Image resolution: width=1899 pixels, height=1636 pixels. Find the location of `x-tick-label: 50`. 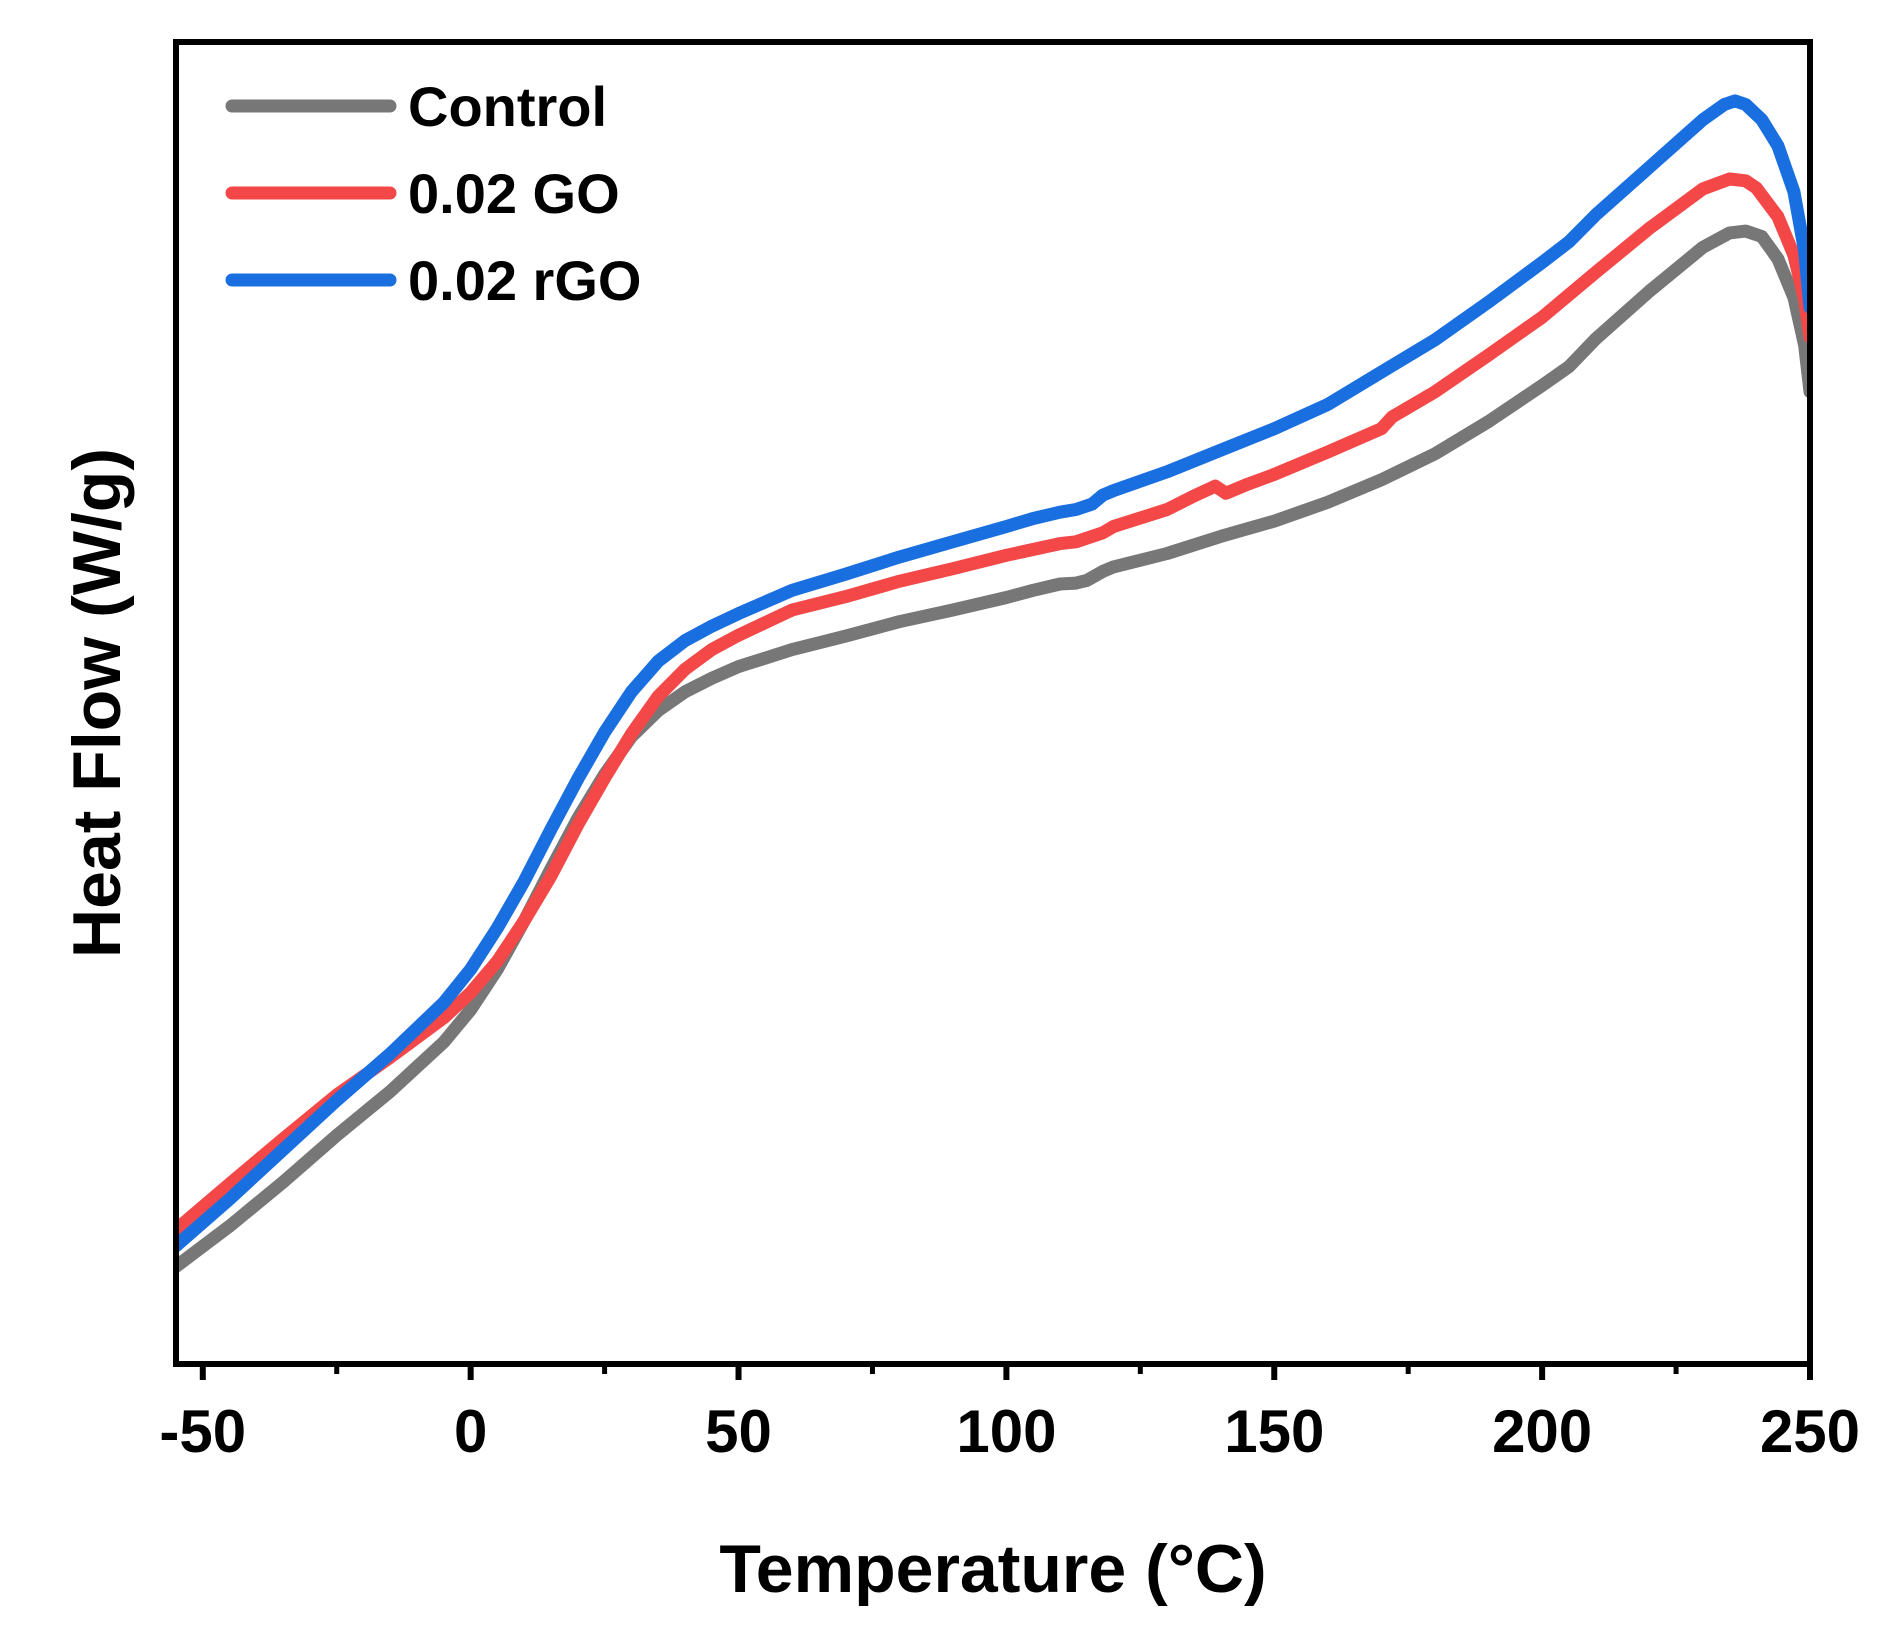

x-tick-label: 50 is located at coordinates (738, 1431).